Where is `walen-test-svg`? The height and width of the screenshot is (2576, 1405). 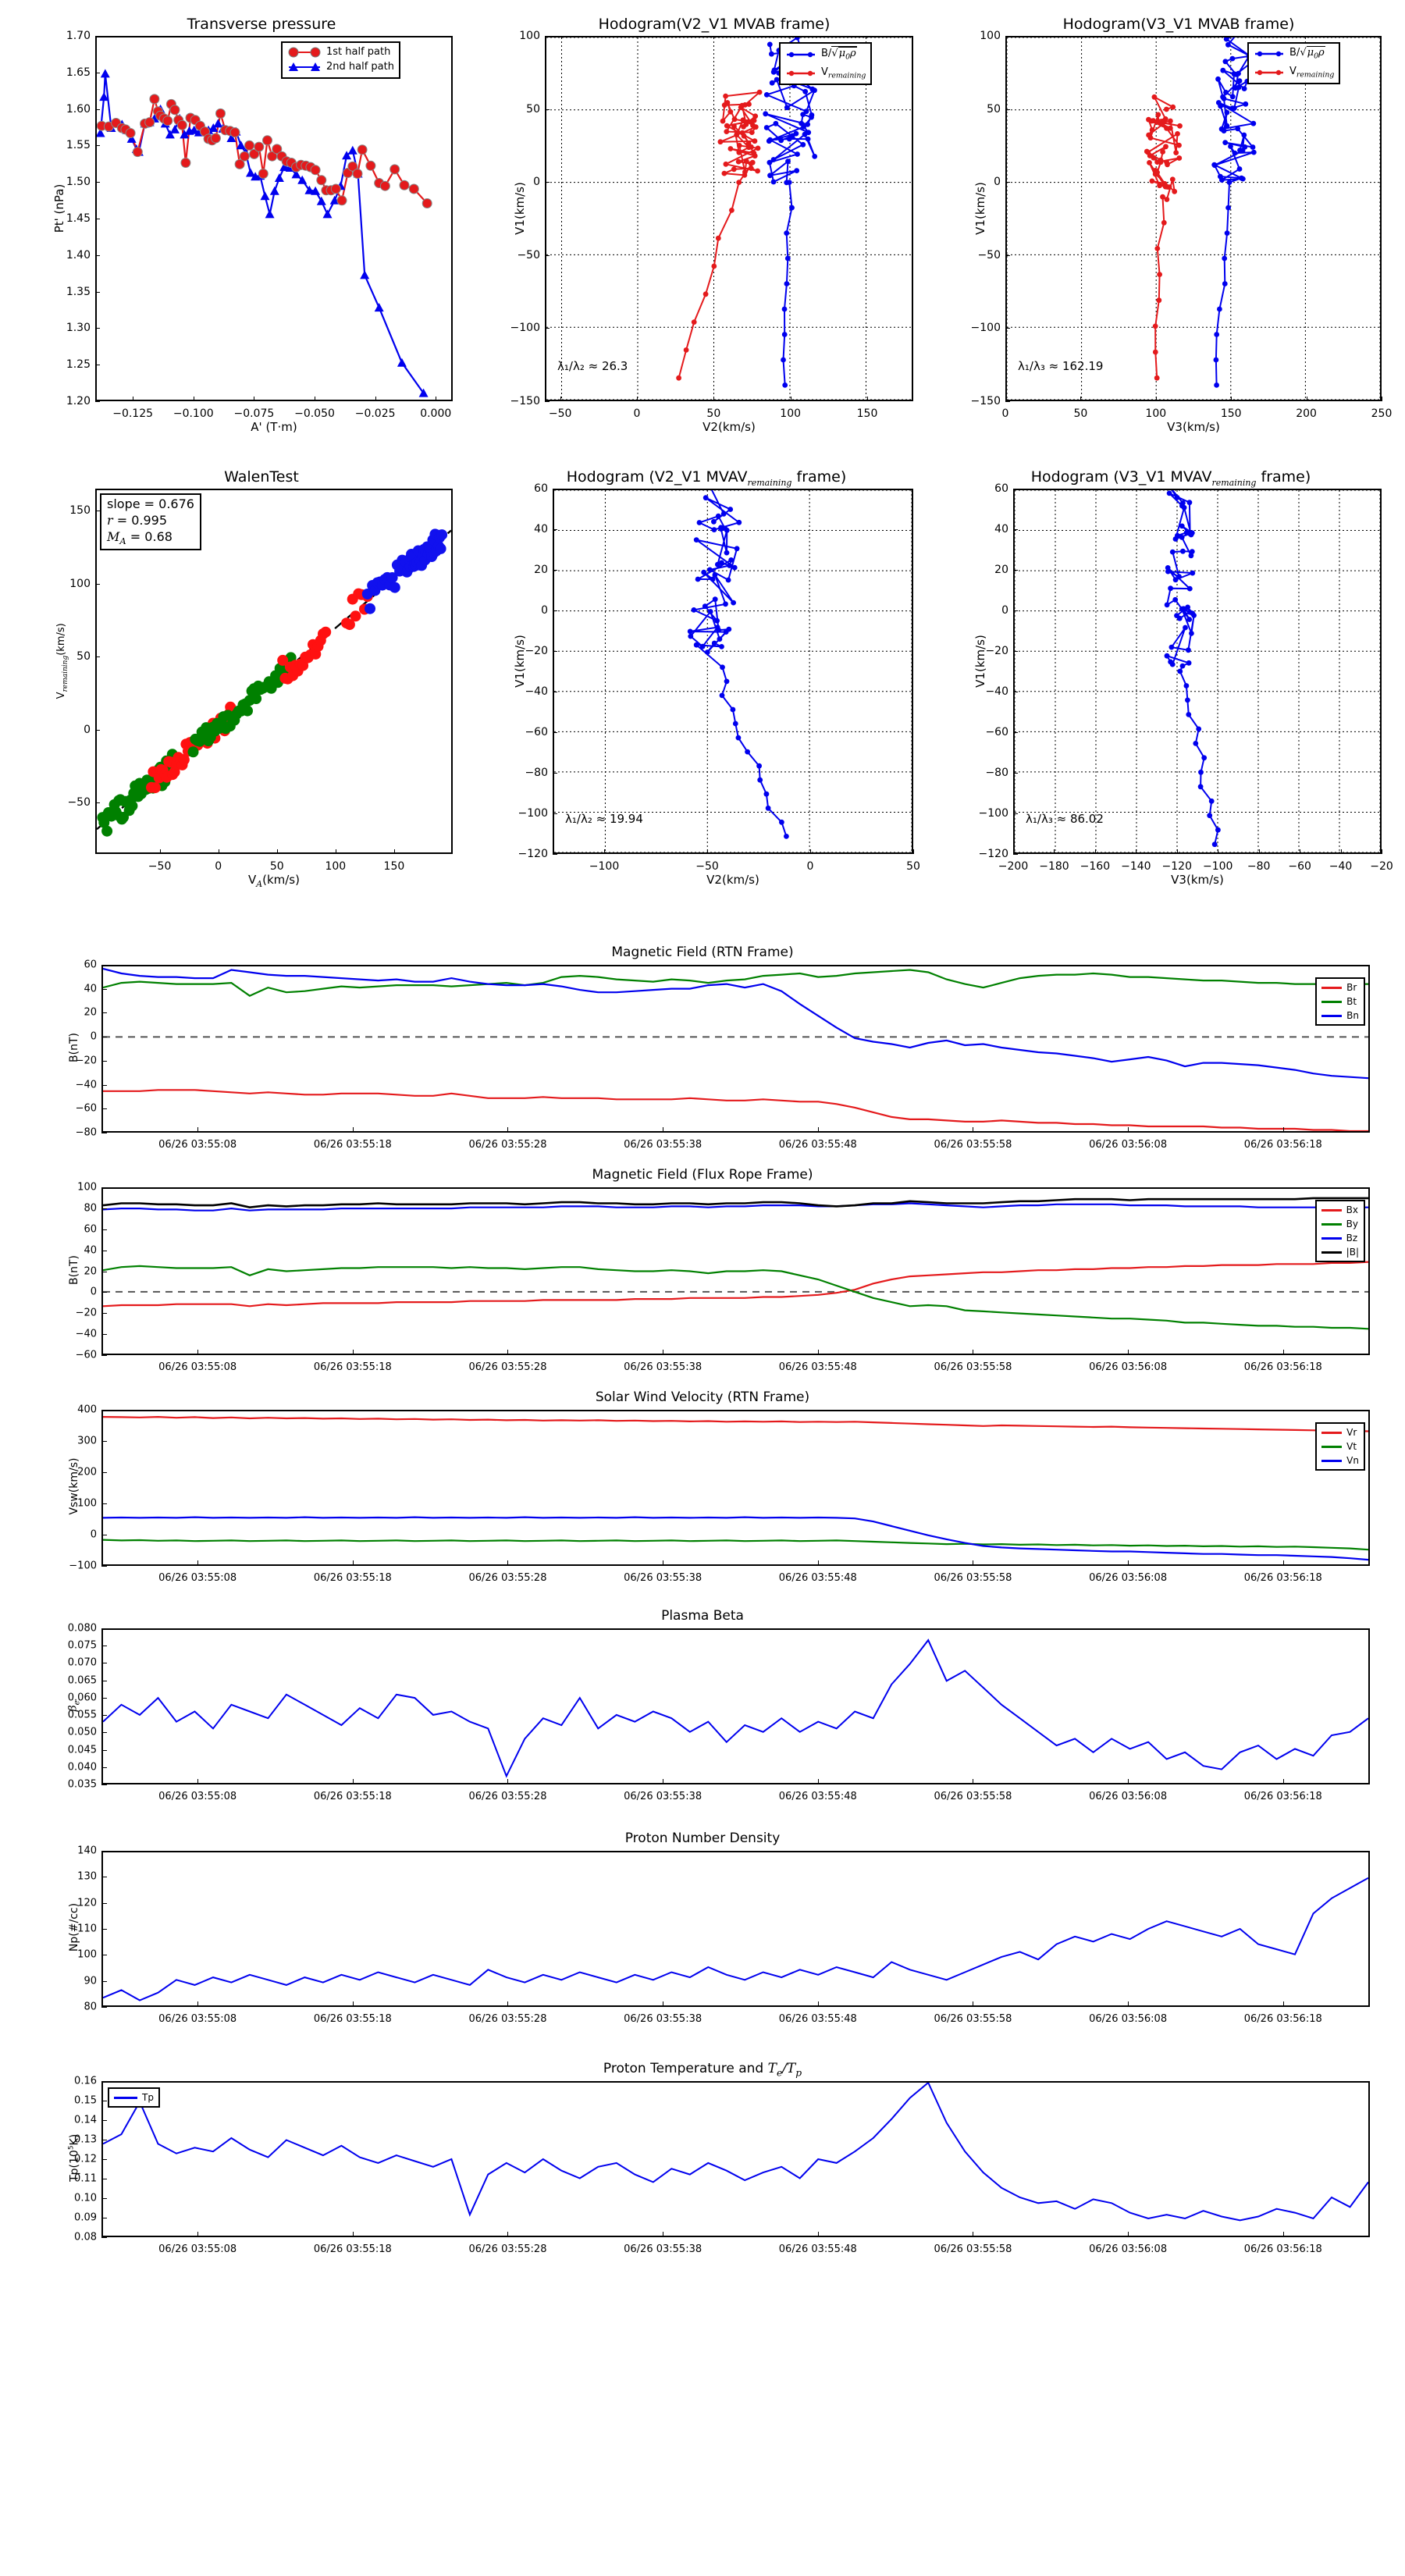 walen-test-svg is located at coordinates (274, 682).